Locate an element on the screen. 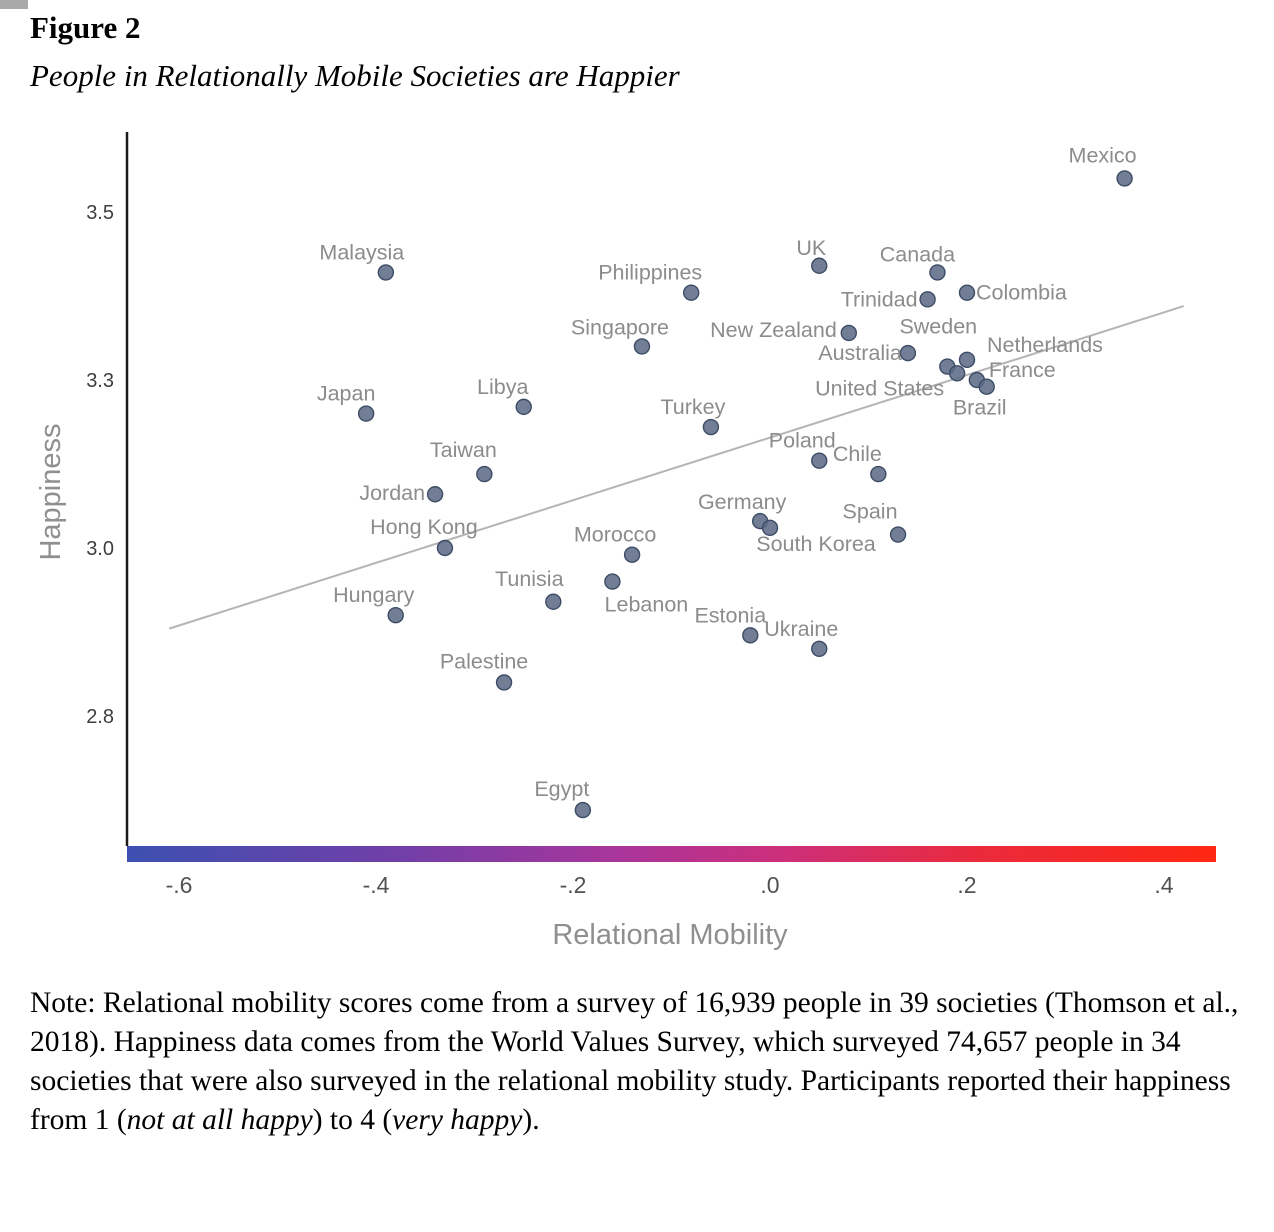 This screenshot has width=1274, height=1232. data-point-united-states is located at coordinates (957, 373).